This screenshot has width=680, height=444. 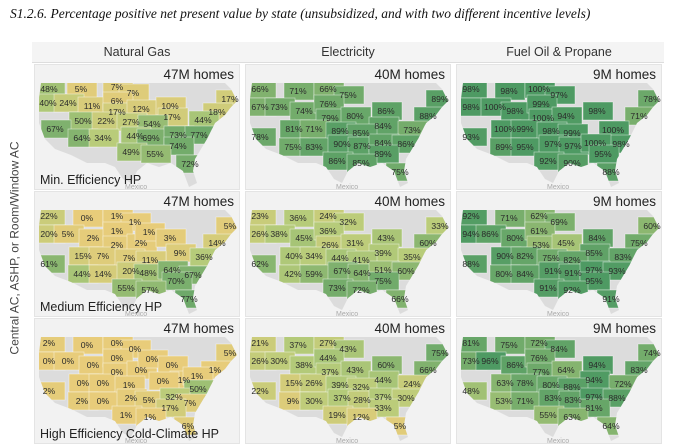 I want to click on state-percentage-label: 27%, so click(x=328, y=343).